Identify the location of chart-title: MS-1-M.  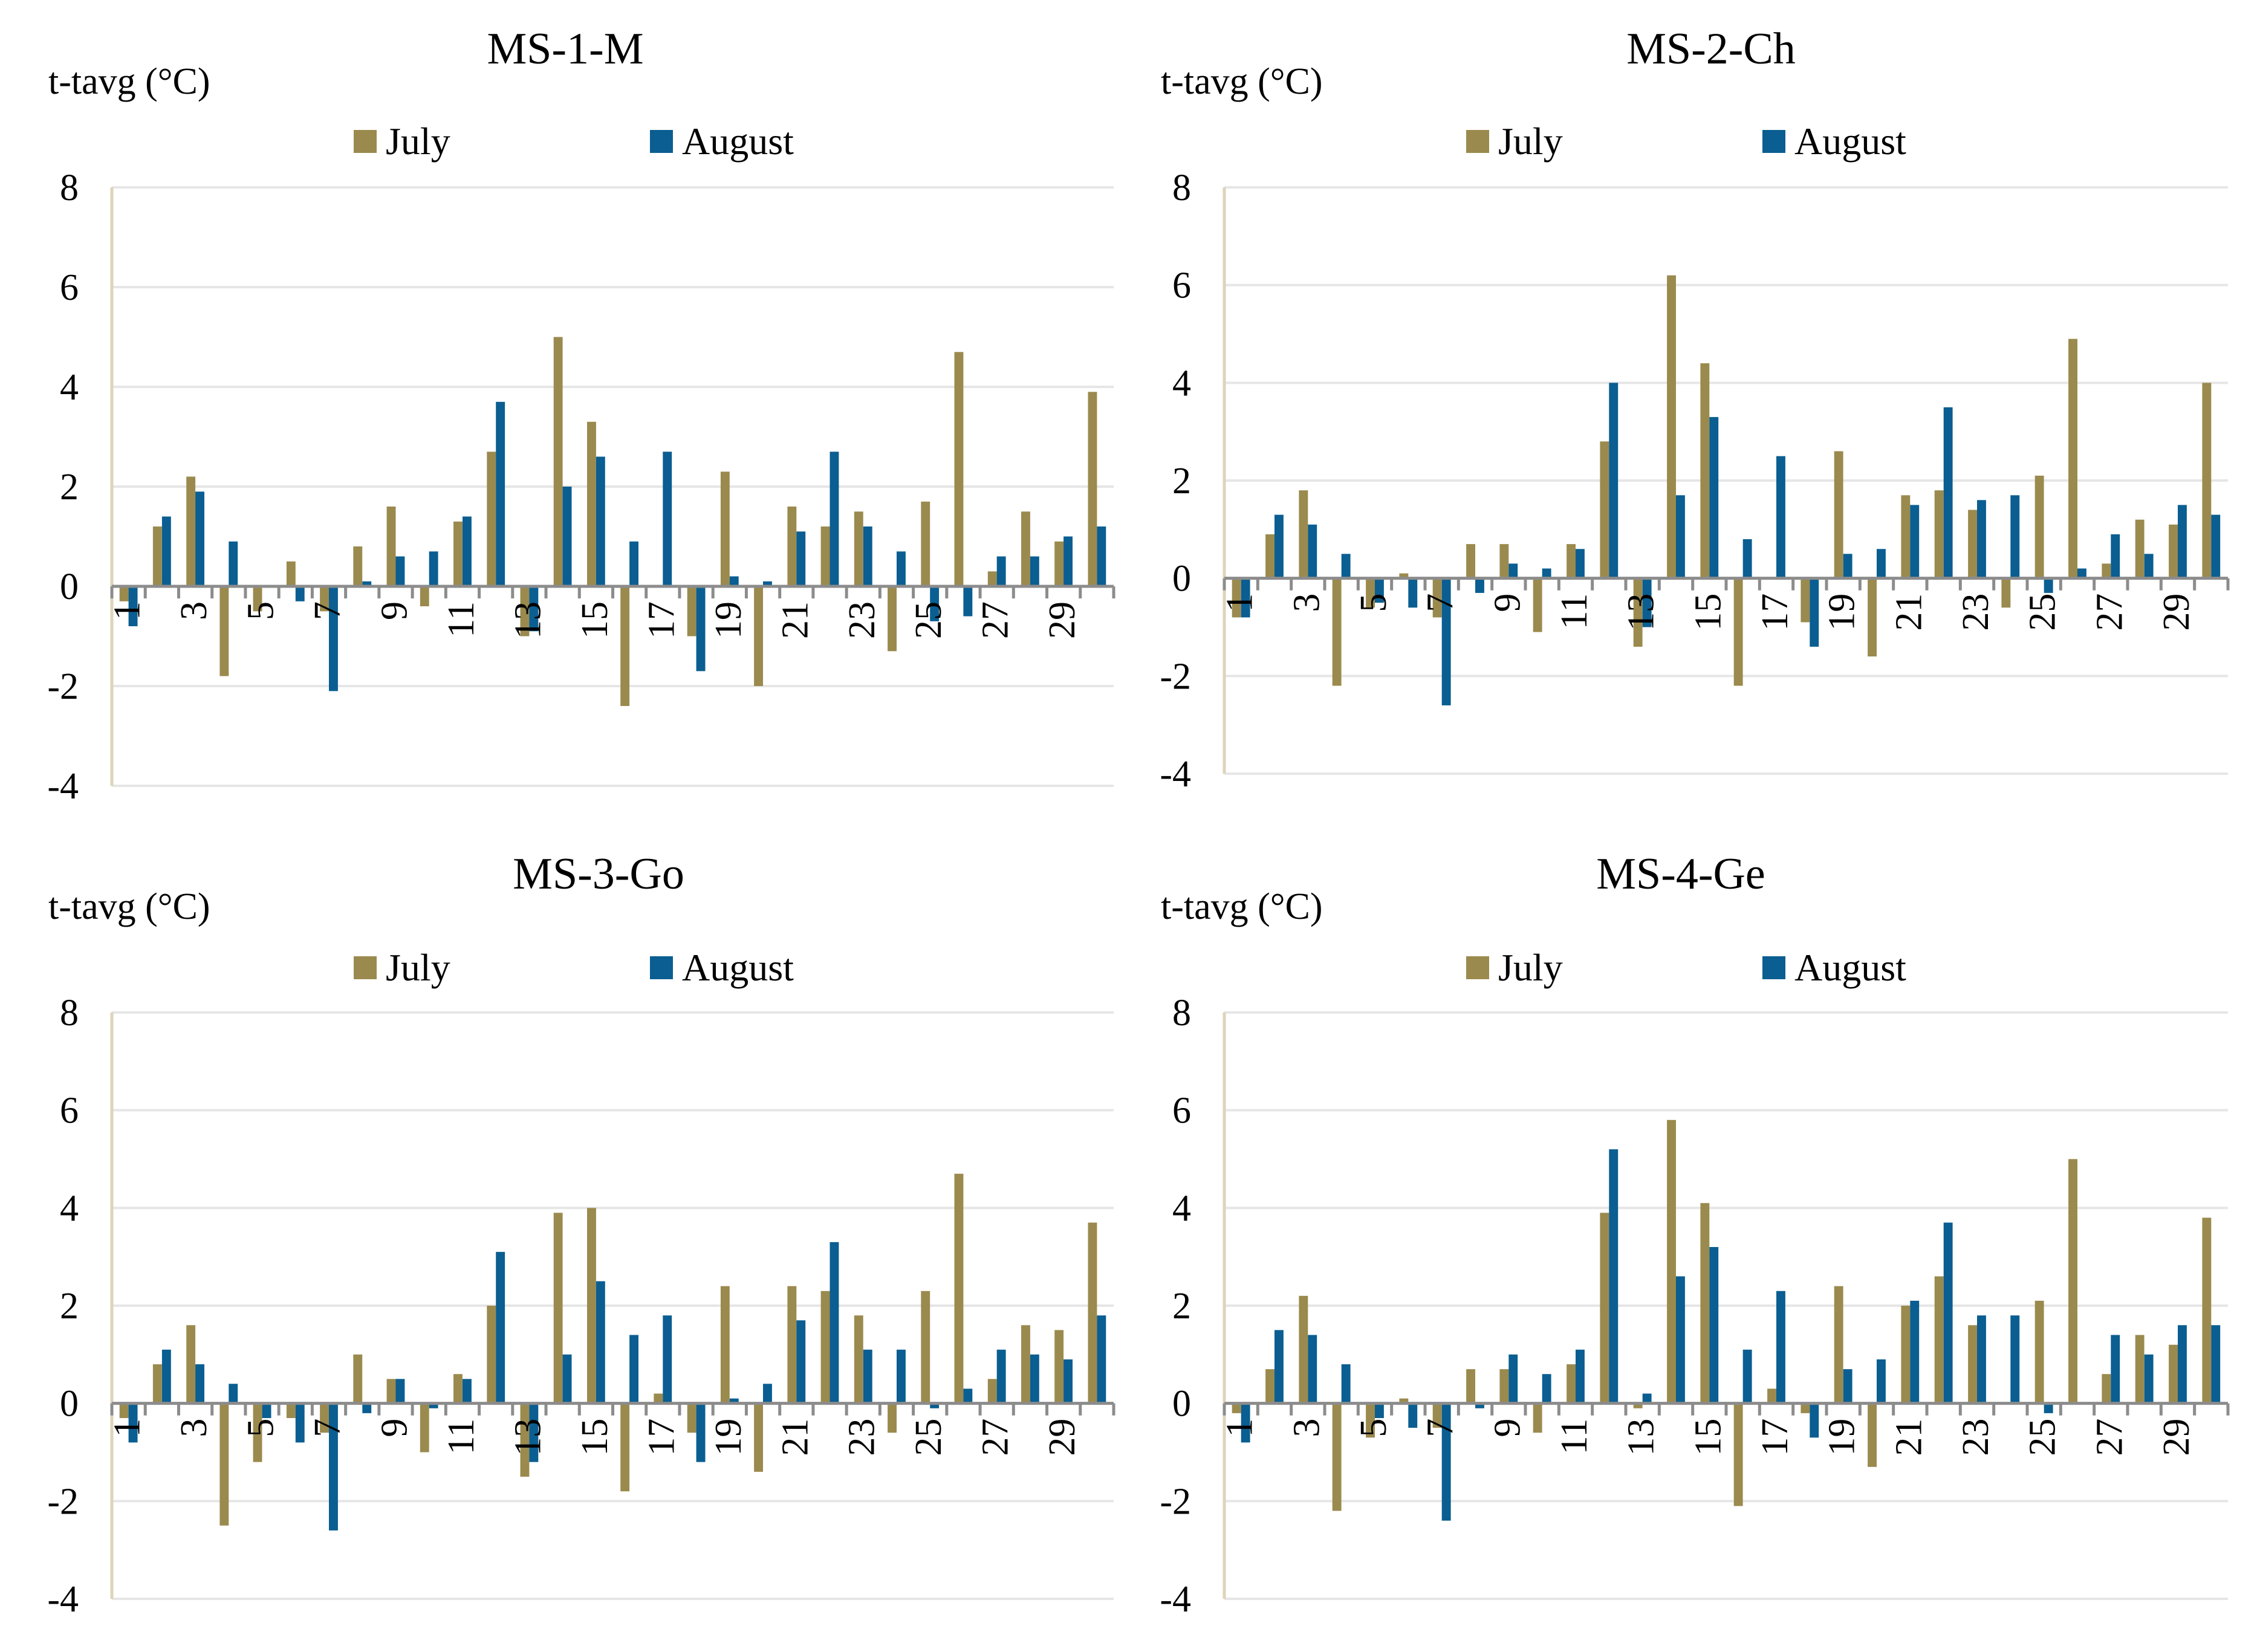
(565, 49).